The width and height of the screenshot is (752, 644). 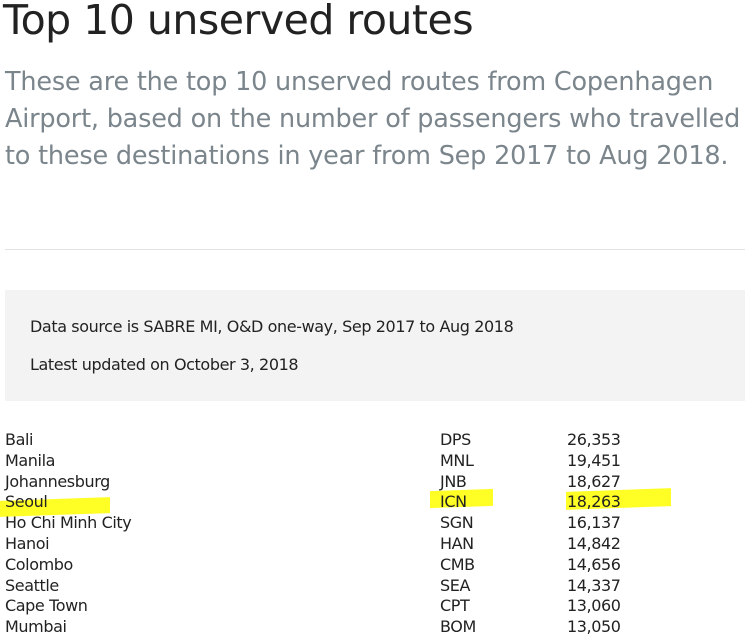 What do you see at coordinates (376, 522) in the screenshot?
I see `table-row: Ho Chi Minh City SGN 16,137` at bounding box center [376, 522].